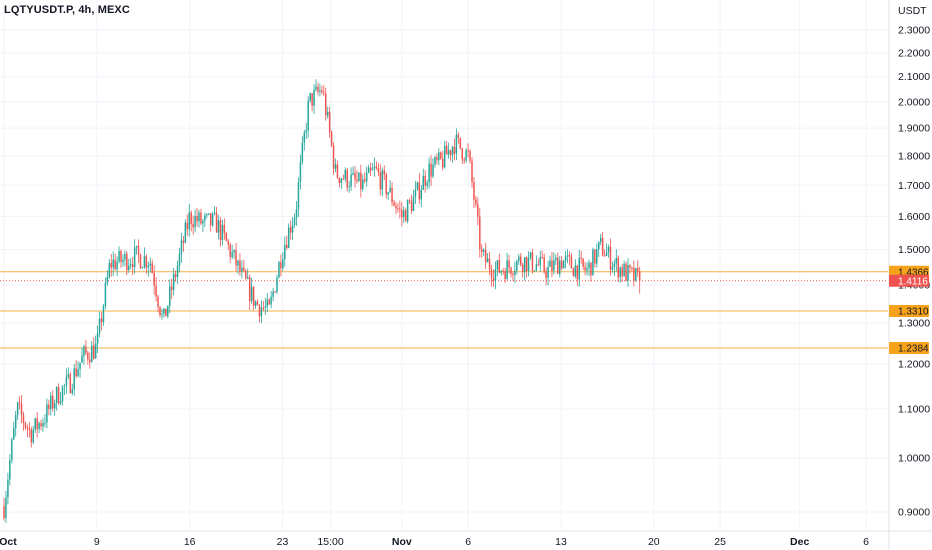 The width and height of the screenshot is (932, 550). Describe the element at coordinates (914, 458) in the screenshot. I see `price-tick-label: 1.0000` at that location.